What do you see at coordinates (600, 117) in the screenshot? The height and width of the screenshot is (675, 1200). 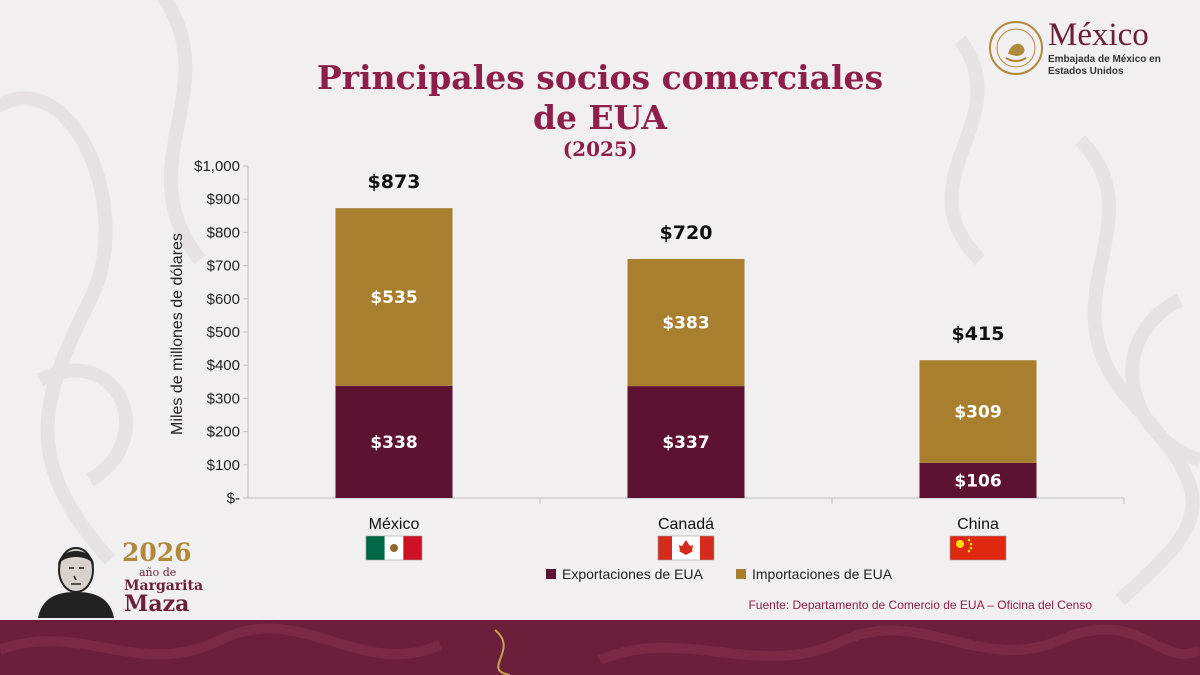 I see `title-line-2: de EUA` at bounding box center [600, 117].